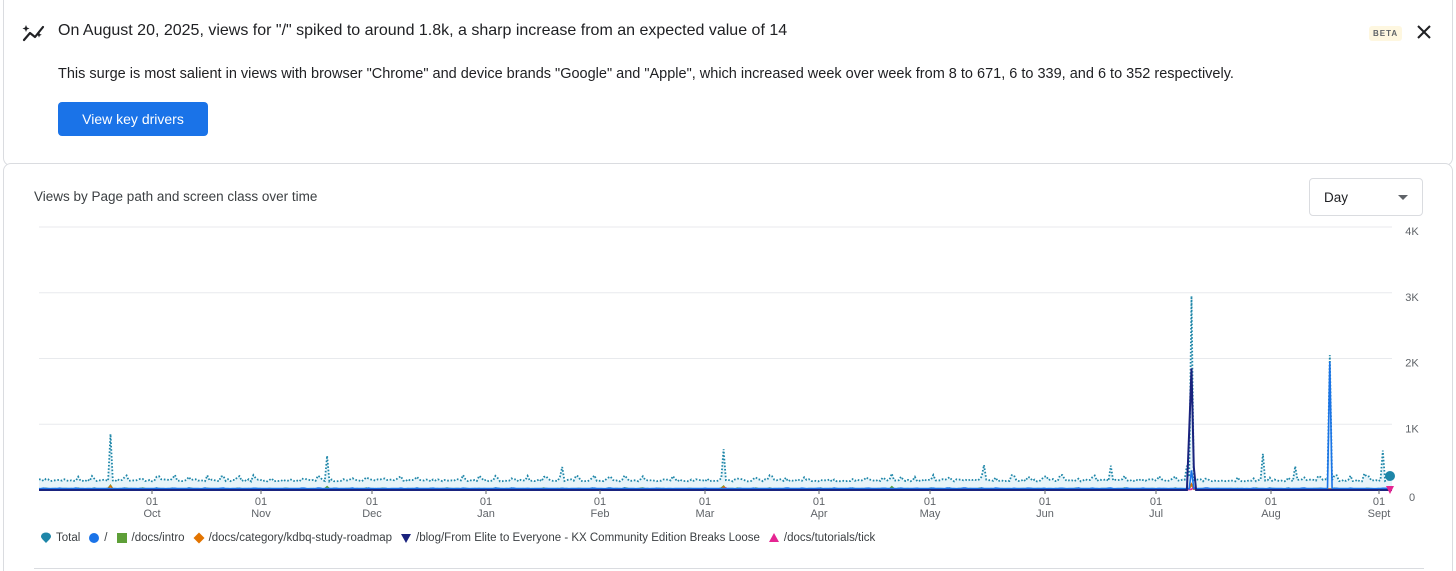  I want to click on legend-item: /docs/intro, so click(150, 538).